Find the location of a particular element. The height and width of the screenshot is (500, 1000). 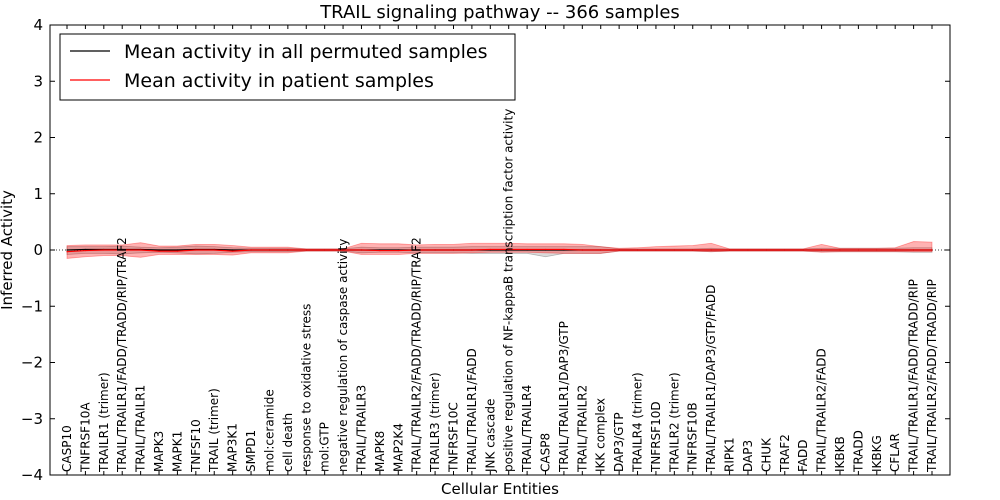

x-tick-label: MAP2K4 is located at coordinates (398, 447).